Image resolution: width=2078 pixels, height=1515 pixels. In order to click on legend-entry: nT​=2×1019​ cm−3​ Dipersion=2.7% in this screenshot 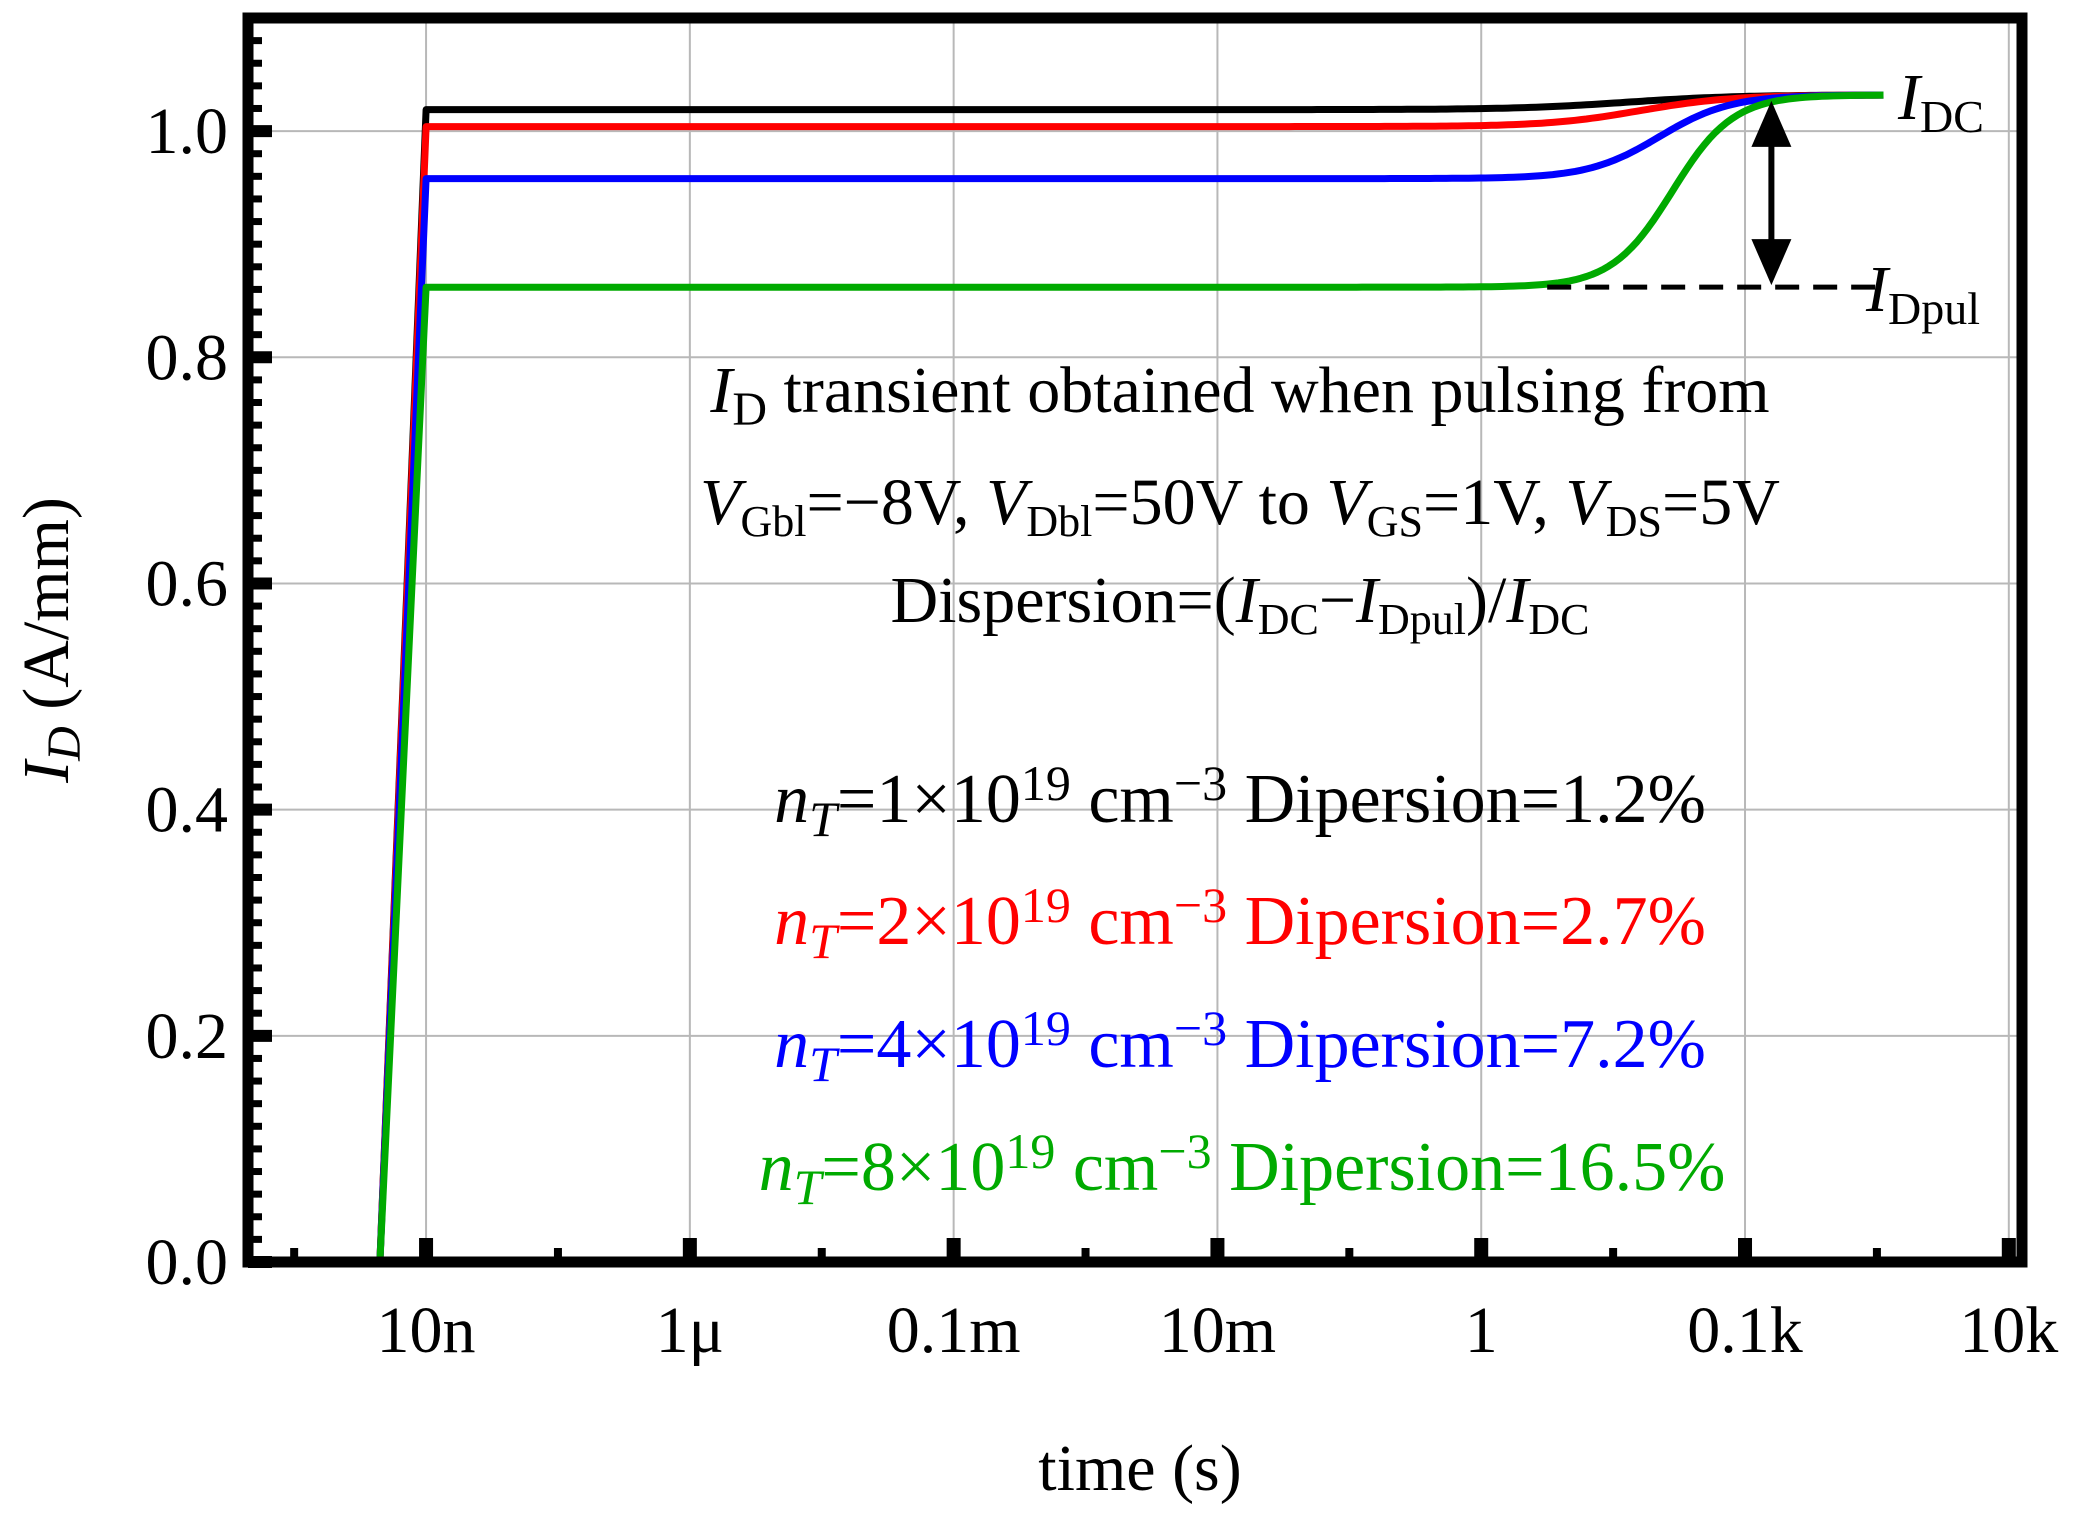, I will do `click(1240, 923)`.